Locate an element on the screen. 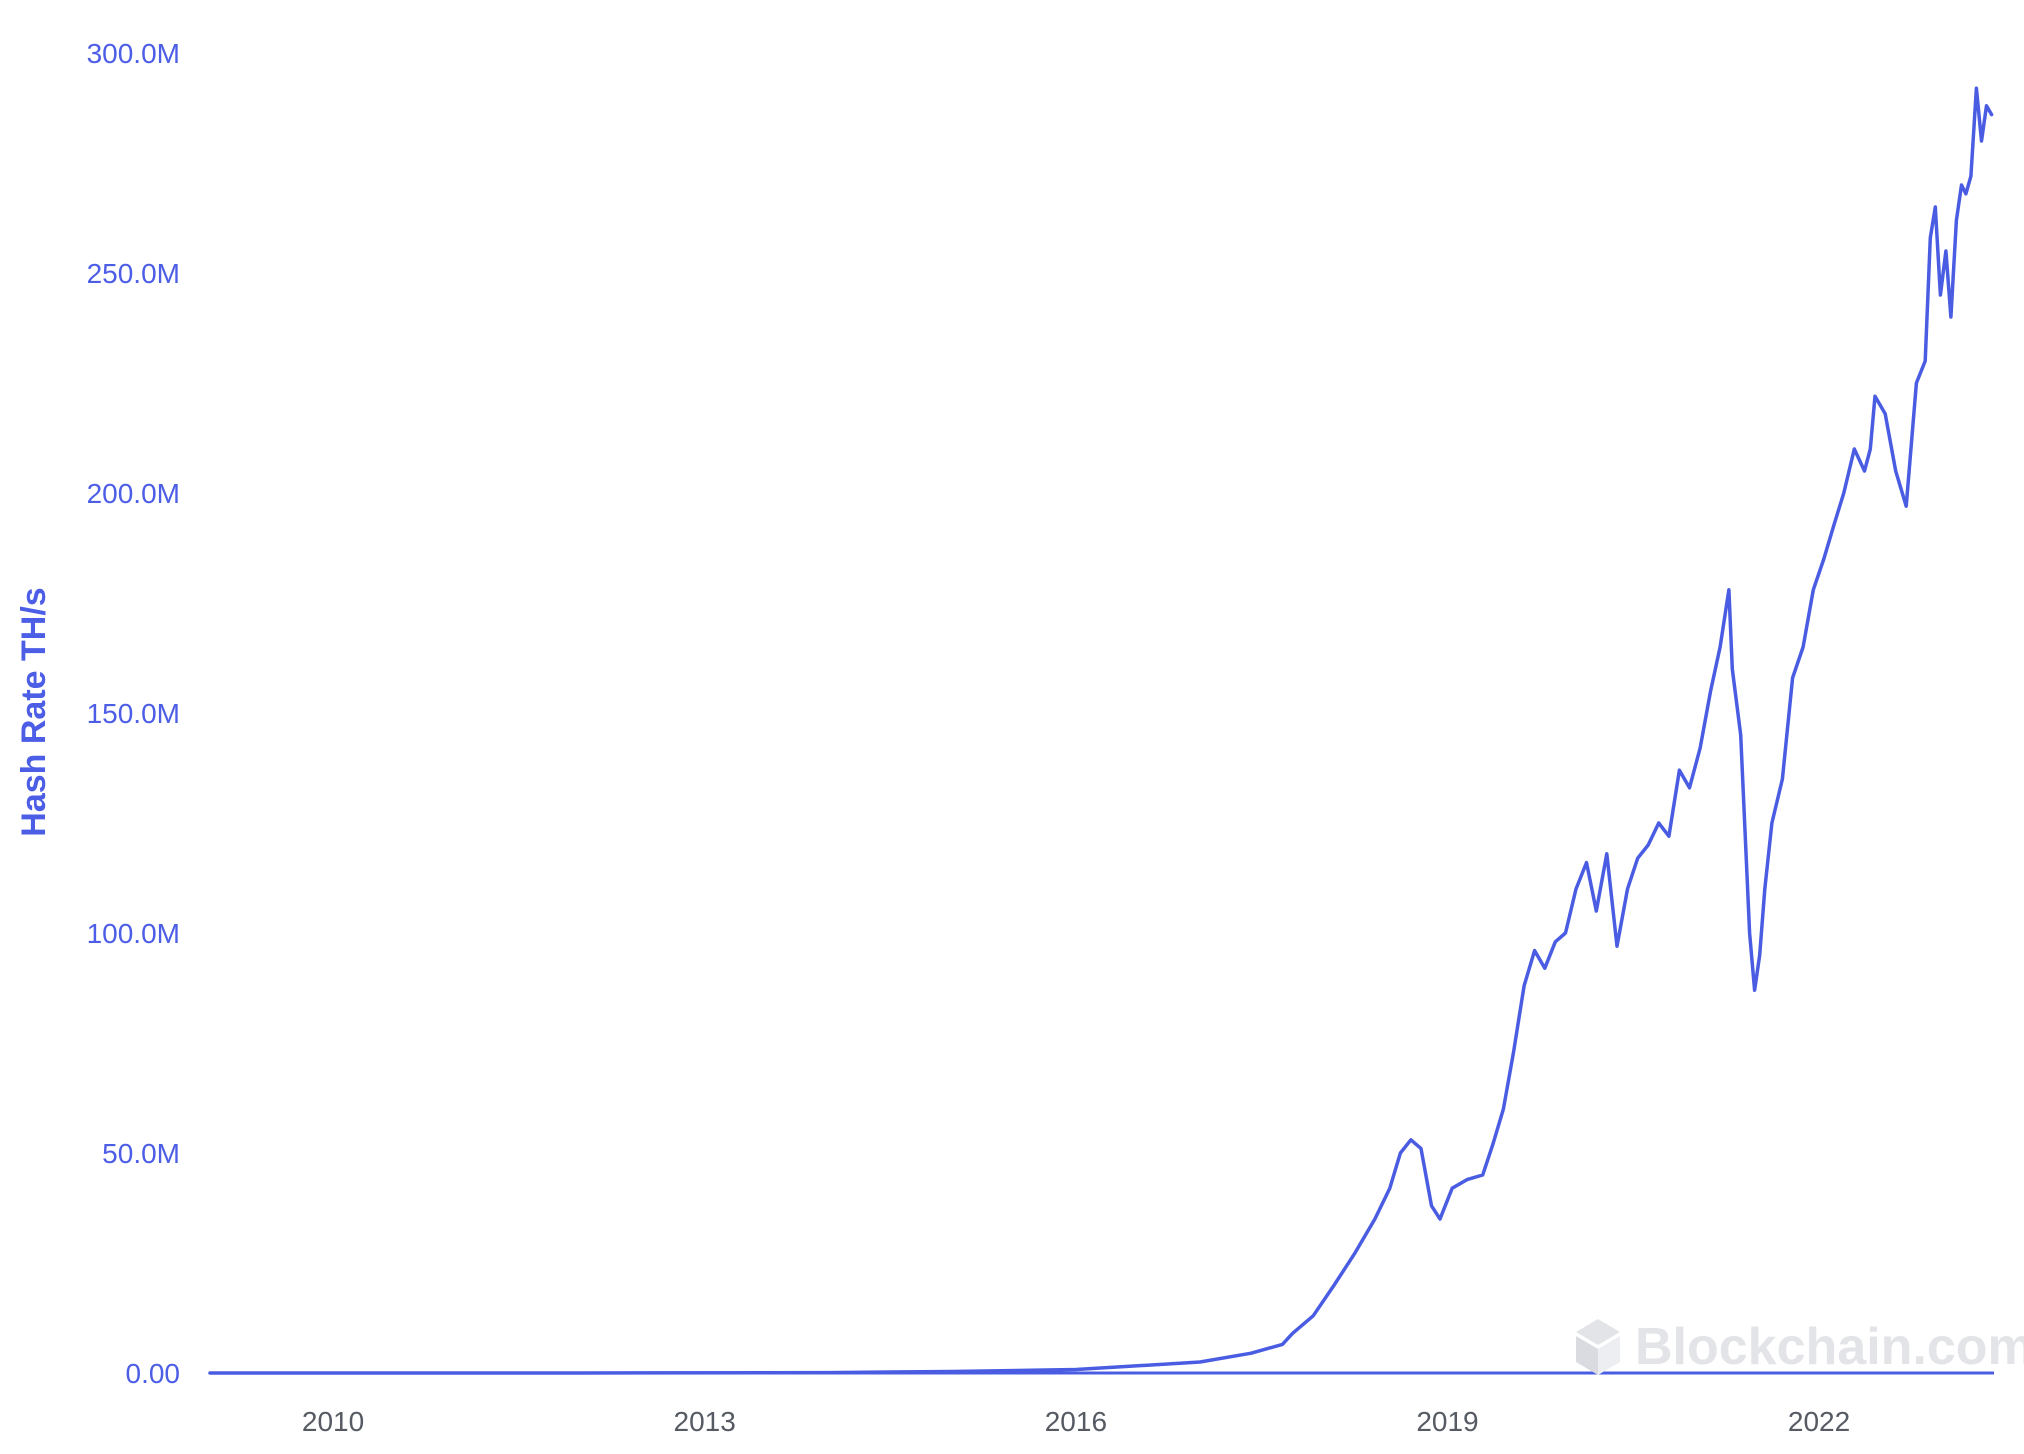  x-tick-label: 2010 is located at coordinates (333, 1421).